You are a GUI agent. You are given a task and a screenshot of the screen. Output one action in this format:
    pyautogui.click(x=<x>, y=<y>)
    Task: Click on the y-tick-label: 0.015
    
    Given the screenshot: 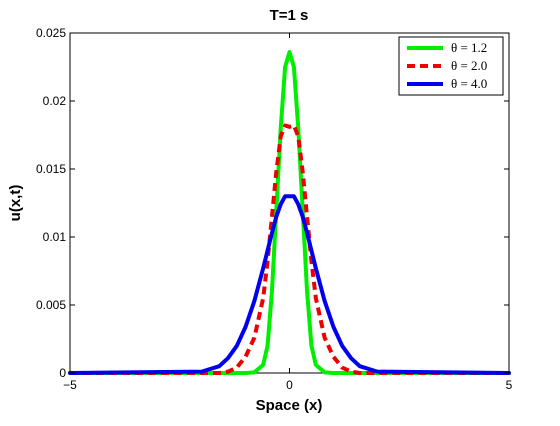 What is the action you would take?
    pyautogui.click(x=51, y=169)
    